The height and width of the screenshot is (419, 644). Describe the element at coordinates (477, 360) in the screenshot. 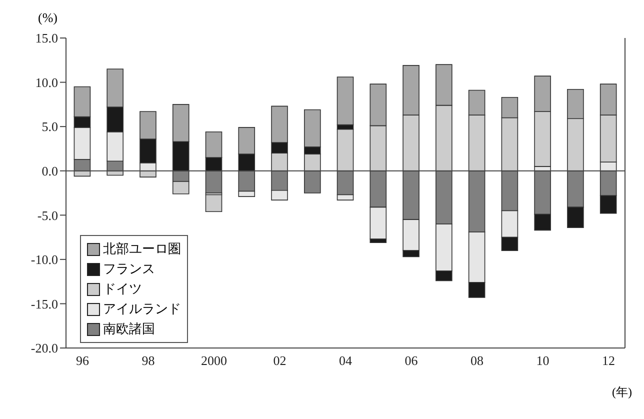

I see `x-tick-label: 08` at that location.